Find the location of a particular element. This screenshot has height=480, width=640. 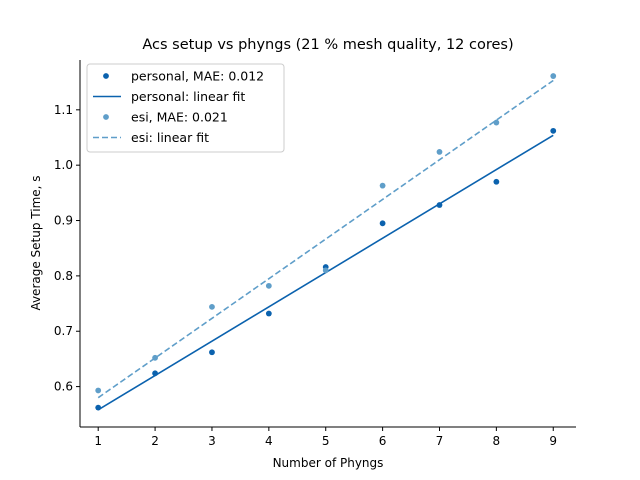

x-ticks: 1 2 3 4 5 6 7 8 9 is located at coordinates (325, 437).